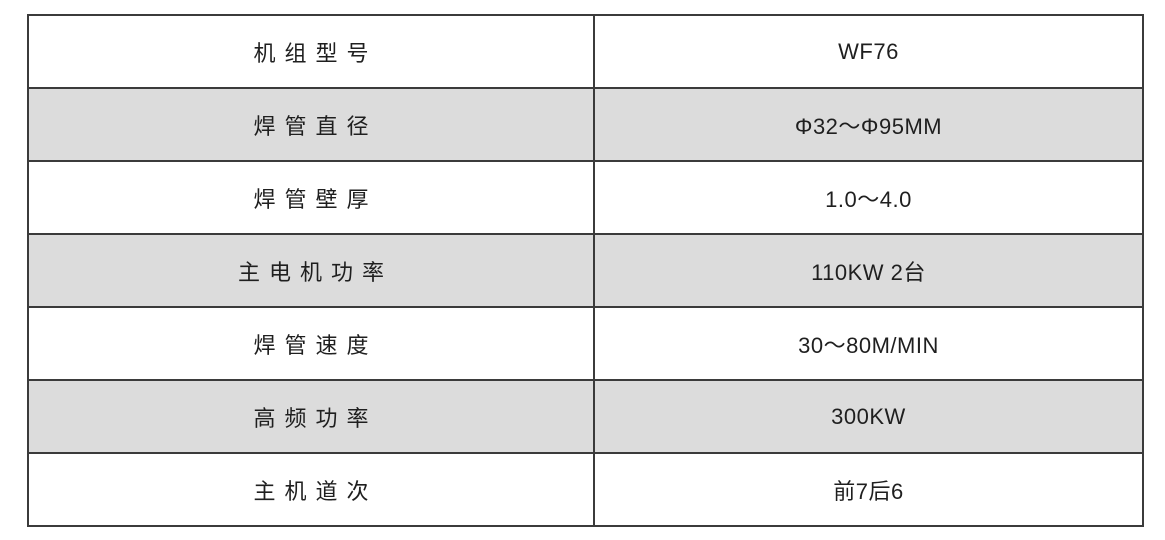 Image resolution: width=1165 pixels, height=540 pixels. I want to click on spec-label: 焊管速度, so click(315, 345).